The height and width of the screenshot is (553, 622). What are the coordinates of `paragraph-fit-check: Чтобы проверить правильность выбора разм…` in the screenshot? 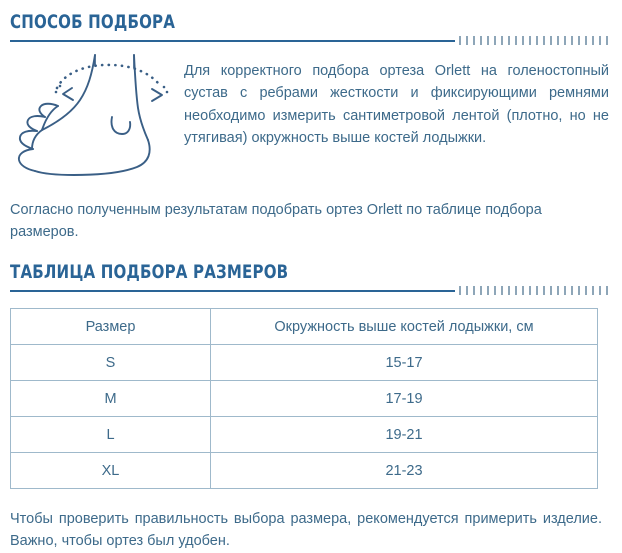 It's located at (306, 530).